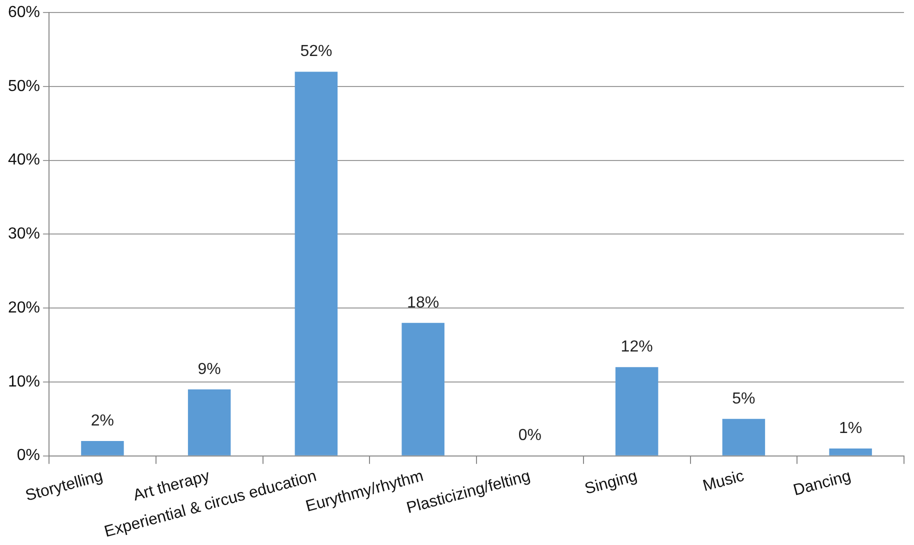 This screenshot has height=545, width=914. What do you see at coordinates (822, 484) in the screenshot?
I see `x-tick-label: Dancing` at bounding box center [822, 484].